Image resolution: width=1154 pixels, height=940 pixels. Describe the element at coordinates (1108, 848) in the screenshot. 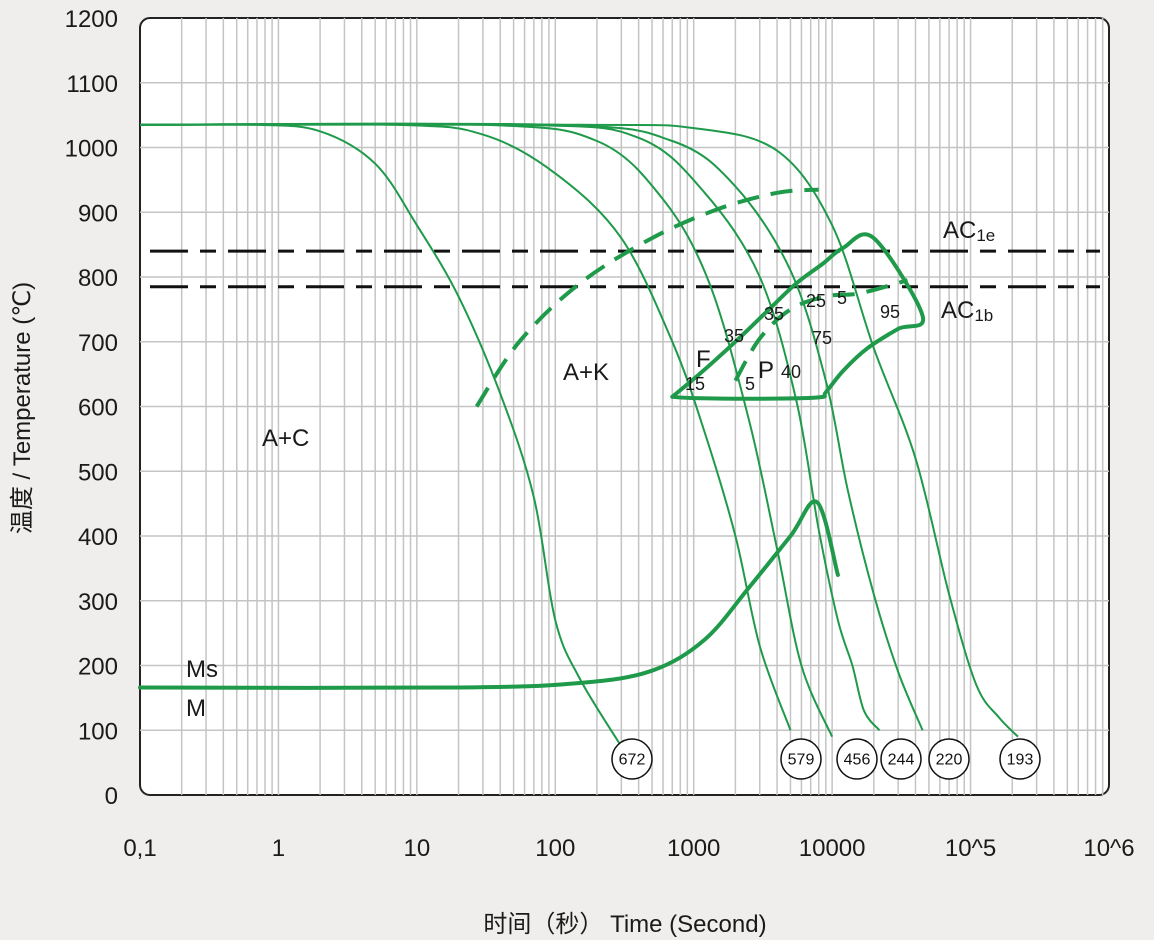

I see `x-tick-label: 10^6` at that location.